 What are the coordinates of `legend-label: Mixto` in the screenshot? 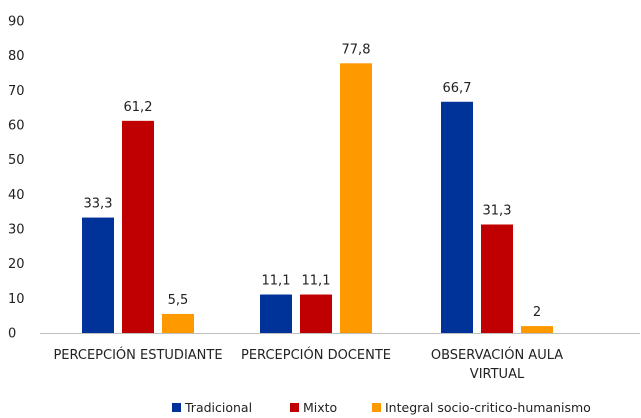 It's located at (320, 407).